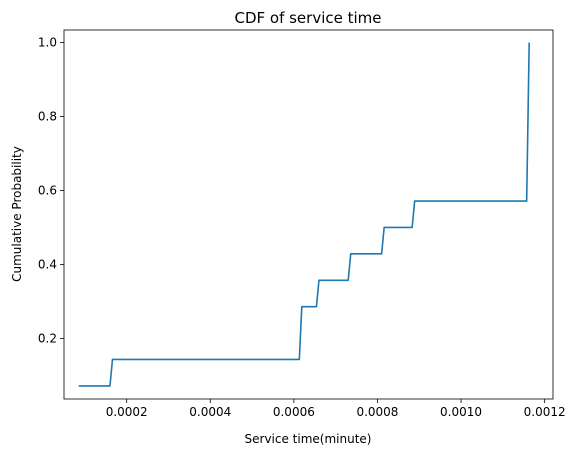 Image resolution: width=583 pixels, height=455 pixels. Describe the element at coordinates (47, 43) in the screenshot. I see `y-tick-label: 1.0` at that location.